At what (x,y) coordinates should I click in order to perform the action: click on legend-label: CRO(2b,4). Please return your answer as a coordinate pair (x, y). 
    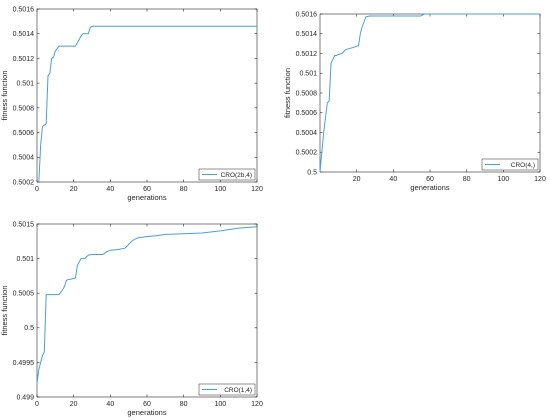
    Looking at the image, I should click on (236, 175).